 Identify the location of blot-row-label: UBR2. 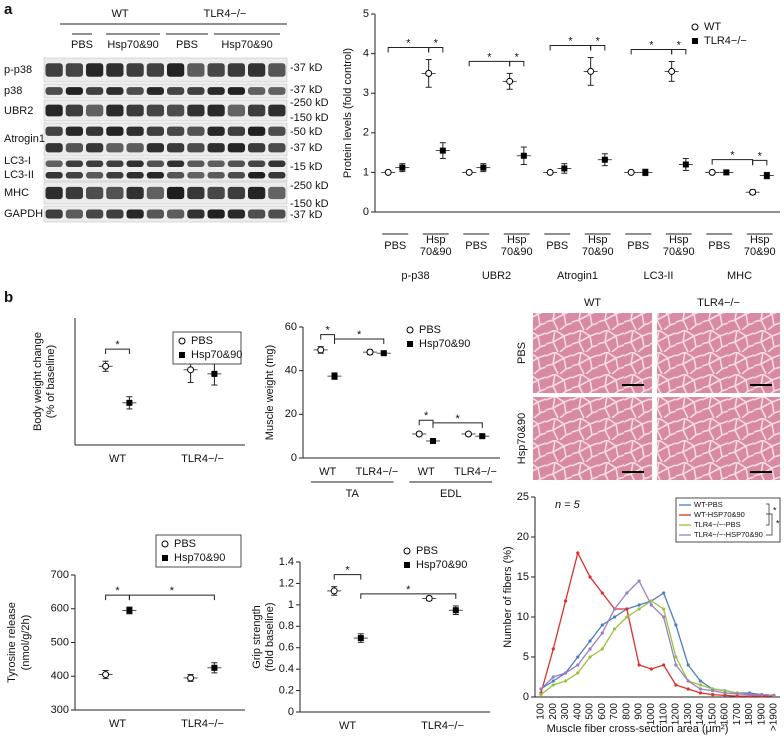
(18, 111).